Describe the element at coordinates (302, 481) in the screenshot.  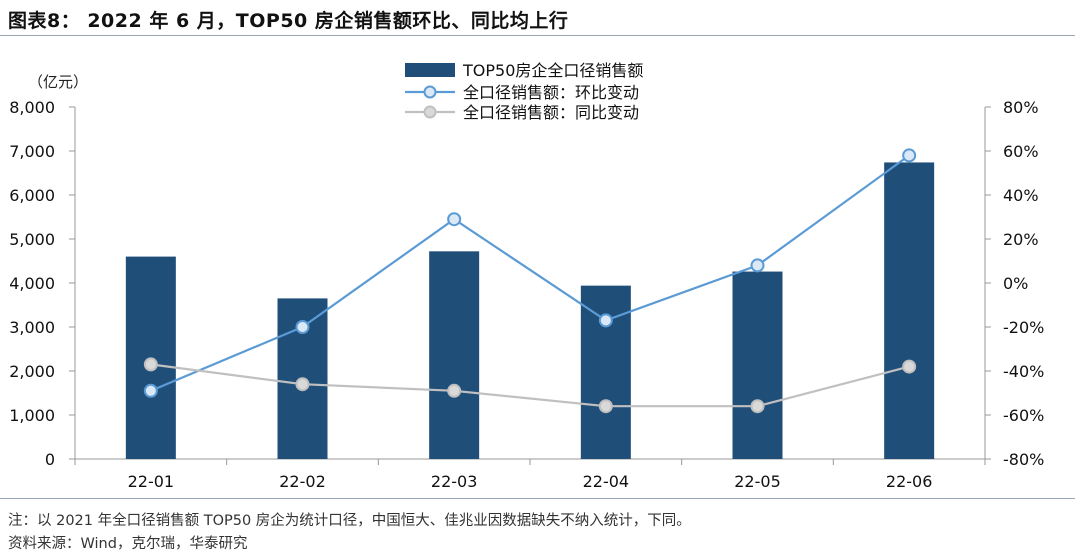
I see `x-axis-tick-label: 22-02` at that location.